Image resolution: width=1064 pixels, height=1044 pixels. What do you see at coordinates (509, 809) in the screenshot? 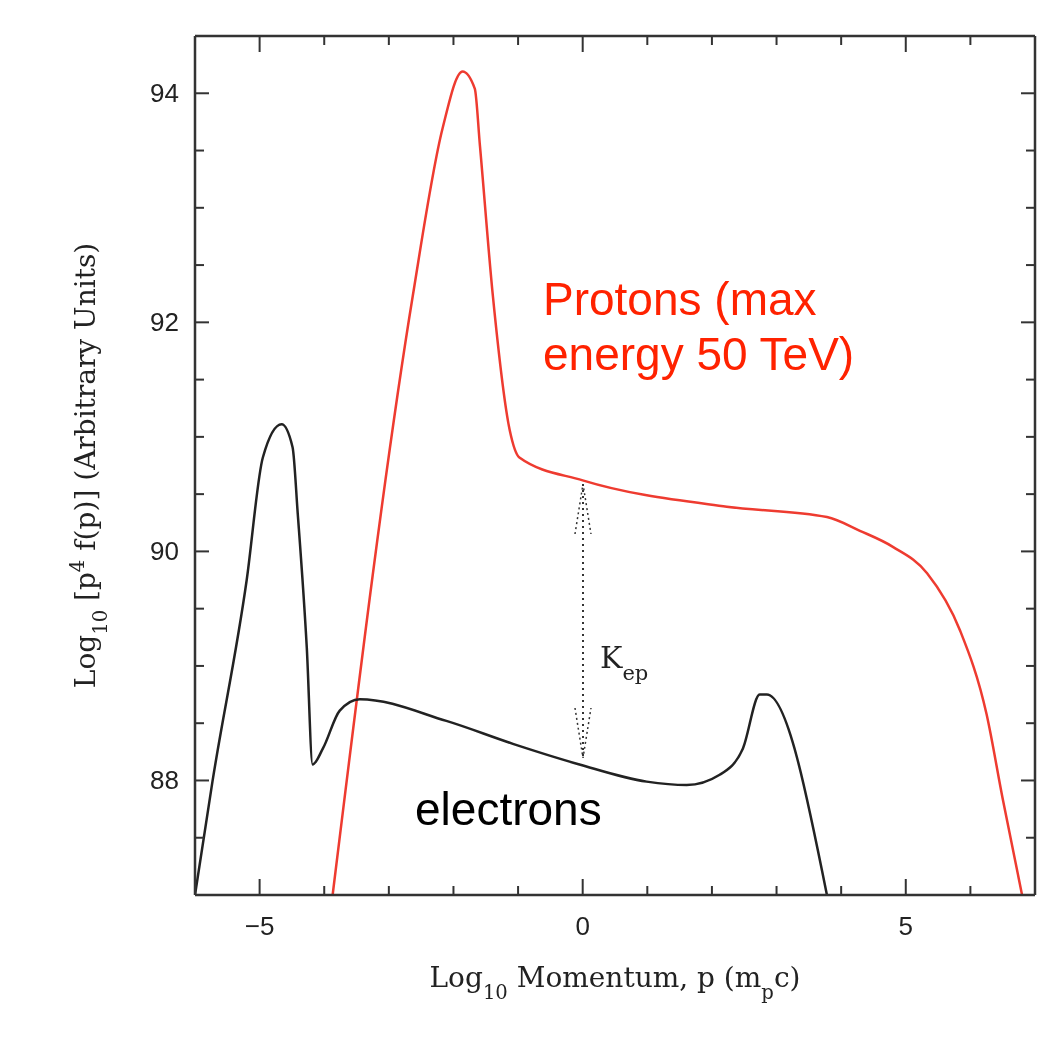
I see `series-label: electrons` at bounding box center [509, 809].